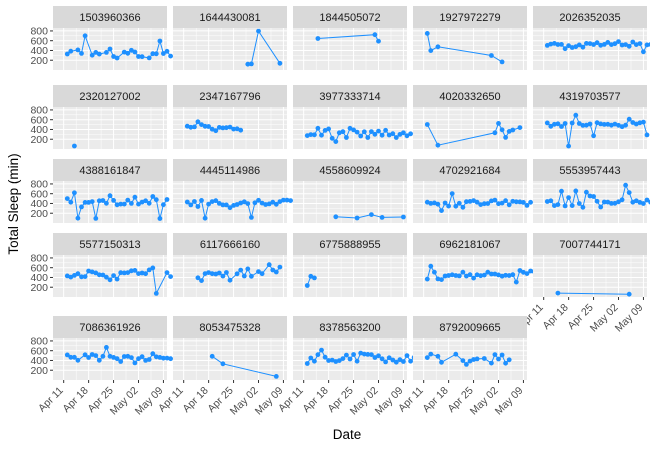  I want to click on panel-strip-label: 3977333714, so click(349, 97).